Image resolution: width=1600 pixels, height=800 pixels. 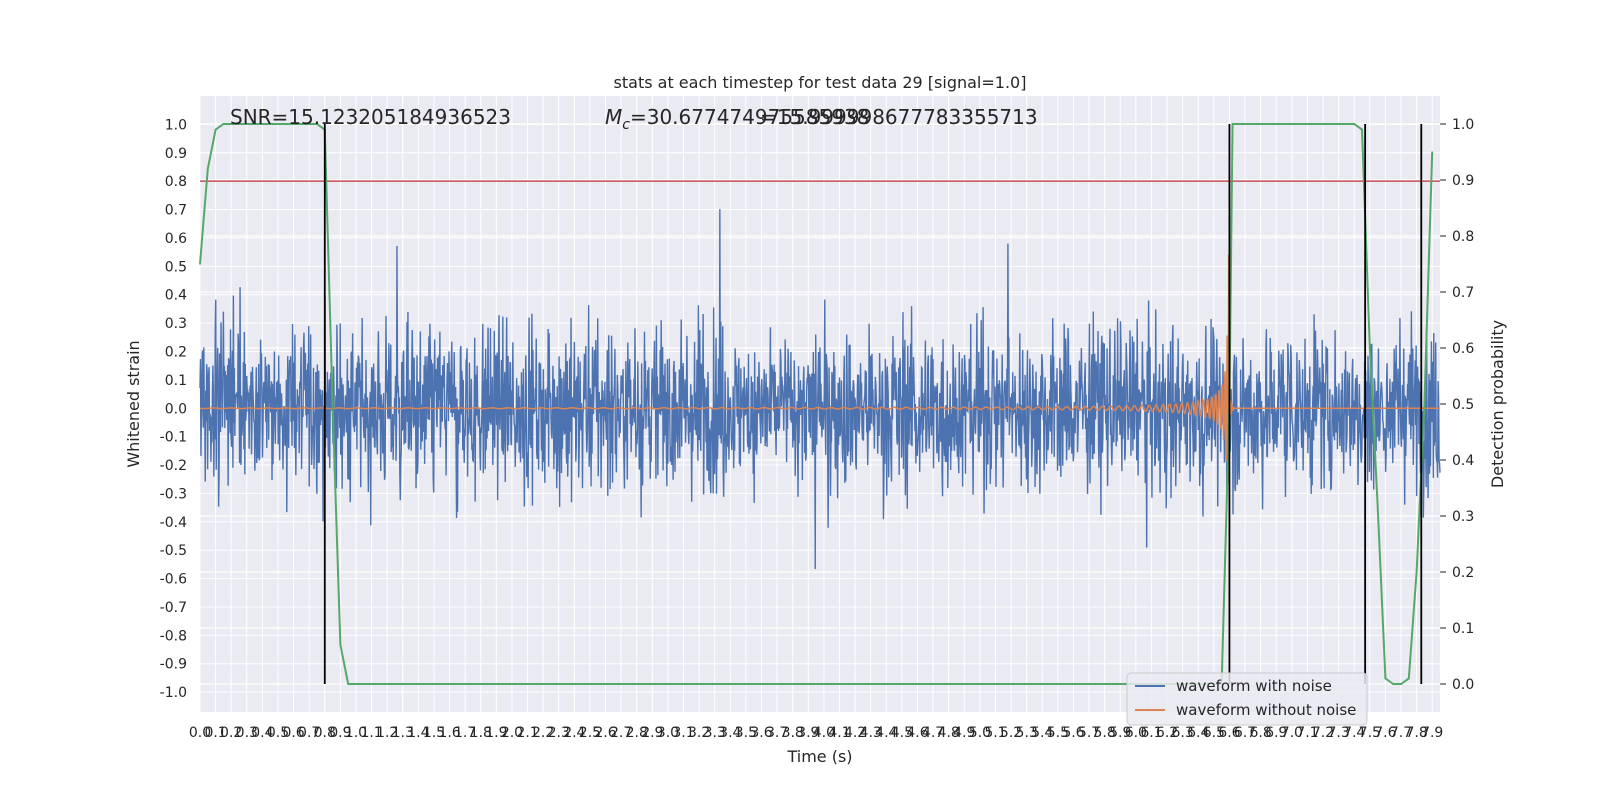 What do you see at coordinates (1463, 181) in the screenshot?
I see `y-right-tick-label: 0.9` at bounding box center [1463, 181].